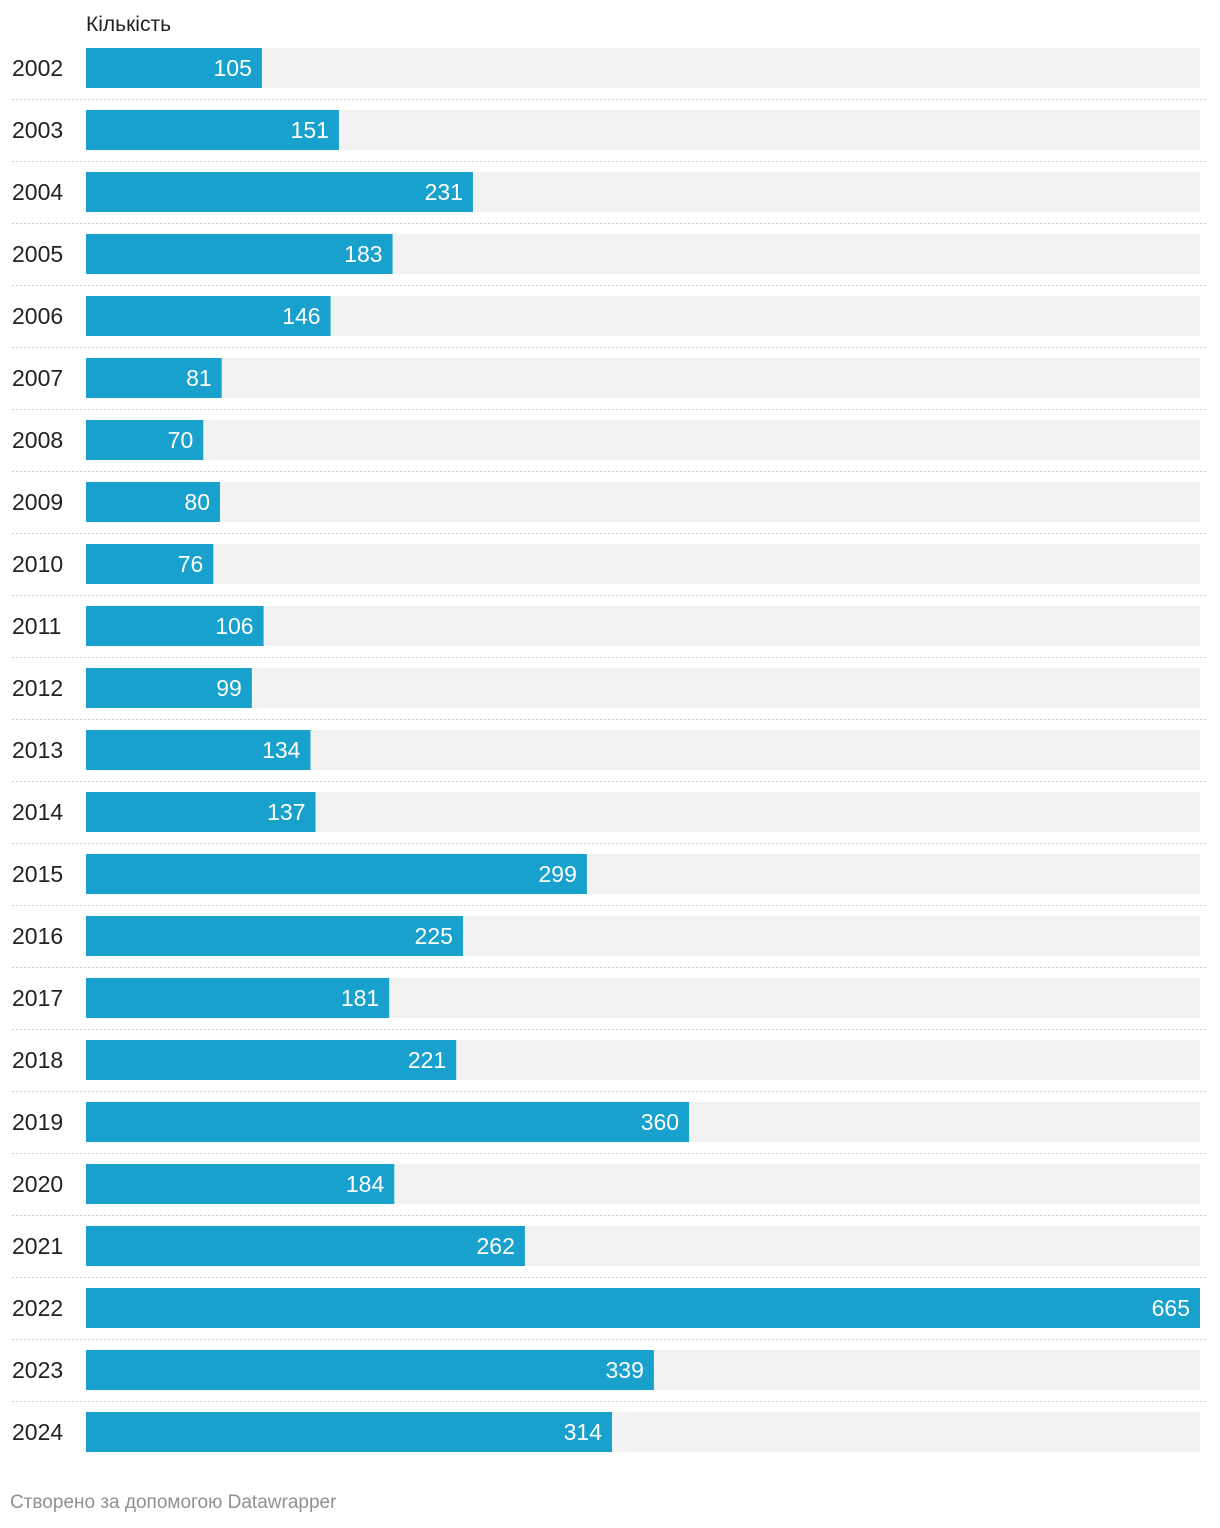  What do you see at coordinates (643, 1308) in the screenshot?
I see `bar-2022` at bounding box center [643, 1308].